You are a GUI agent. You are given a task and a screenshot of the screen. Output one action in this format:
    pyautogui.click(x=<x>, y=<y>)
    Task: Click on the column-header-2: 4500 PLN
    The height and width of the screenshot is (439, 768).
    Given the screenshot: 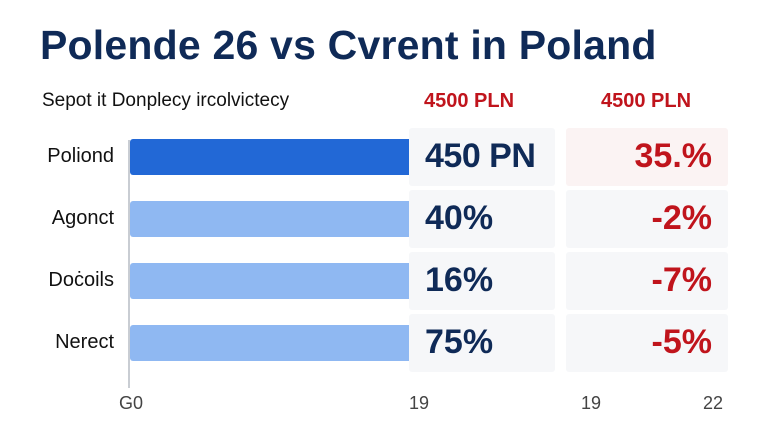 What is the action you would take?
    pyautogui.click(x=646, y=101)
    